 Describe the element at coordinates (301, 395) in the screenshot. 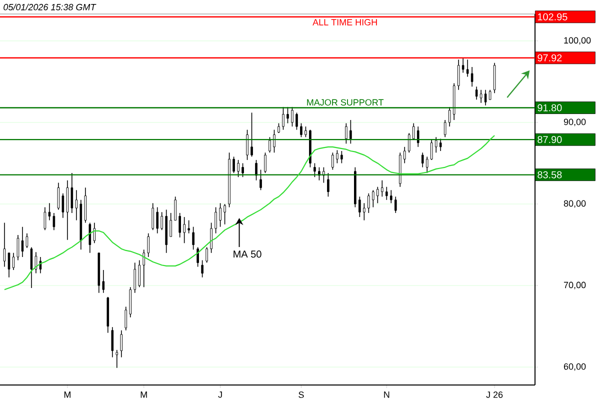

I see `x-tick-label: S` at that location.